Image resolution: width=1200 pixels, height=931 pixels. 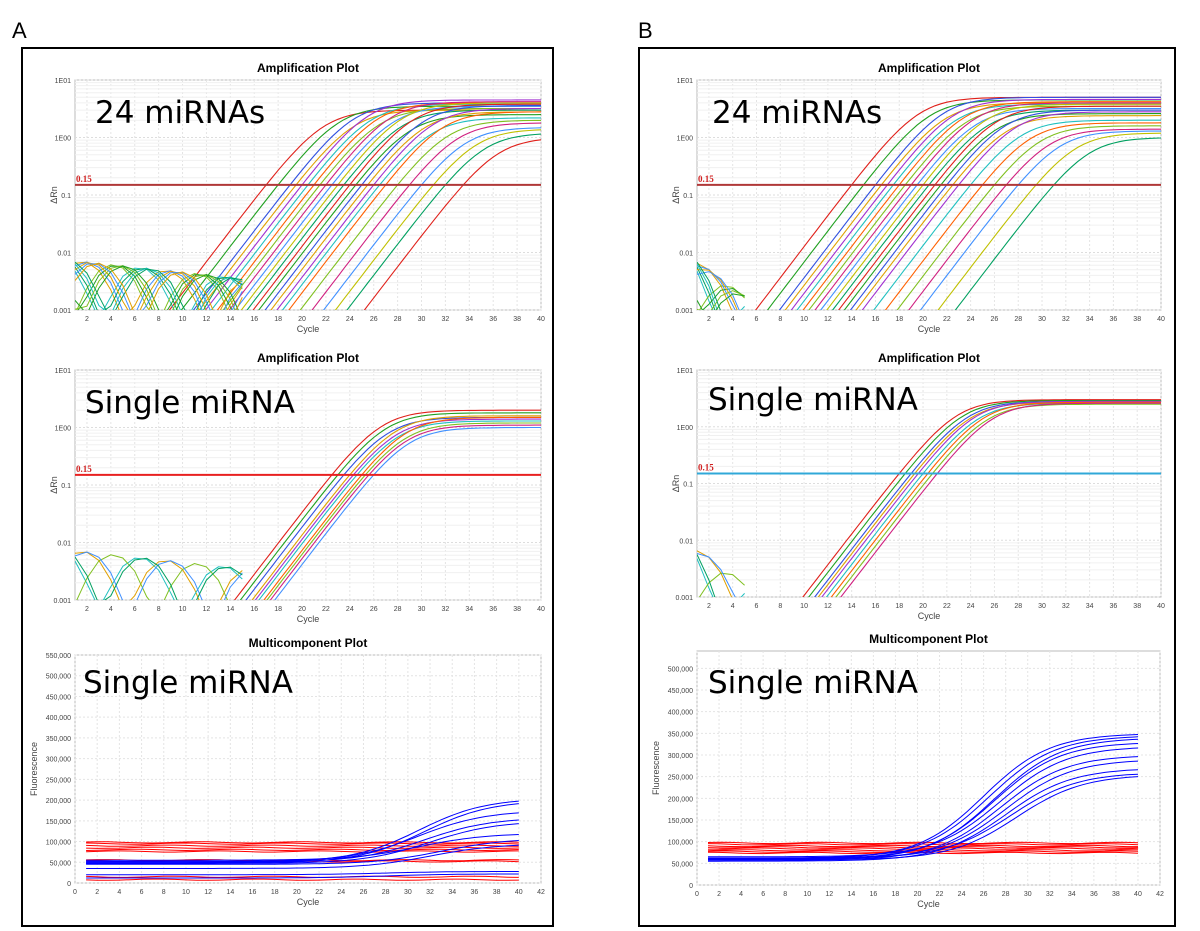 What do you see at coordinates (683, 864) in the screenshot?
I see `y-tick-label: 50,000` at bounding box center [683, 864].